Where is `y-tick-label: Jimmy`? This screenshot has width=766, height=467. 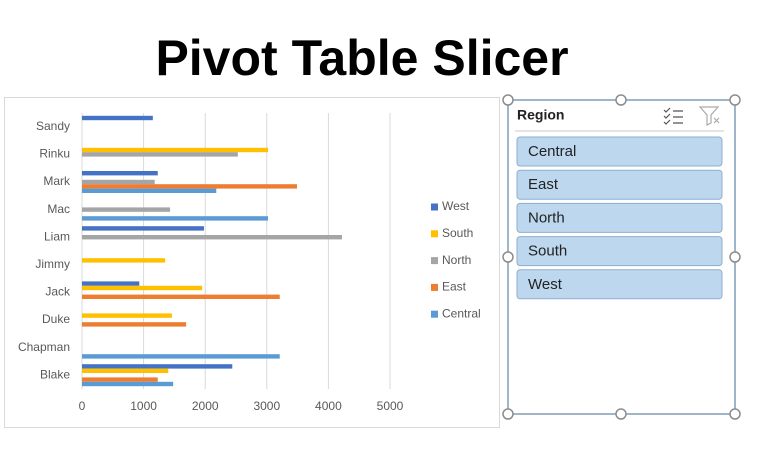 y-tick-label: Jimmy is located at coordinates (52, 264).